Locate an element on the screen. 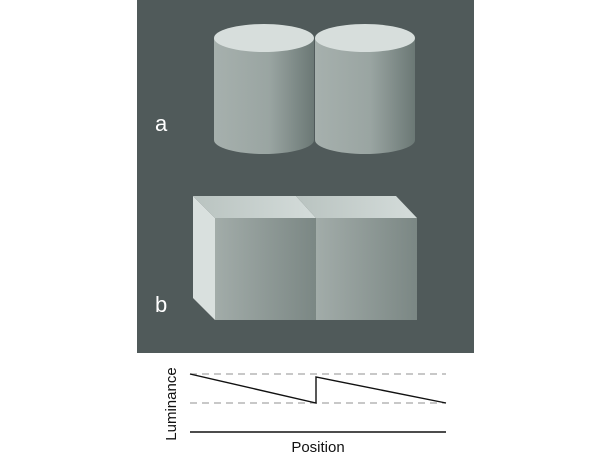  panel-b-boxes is located at coordinates (305, 258).